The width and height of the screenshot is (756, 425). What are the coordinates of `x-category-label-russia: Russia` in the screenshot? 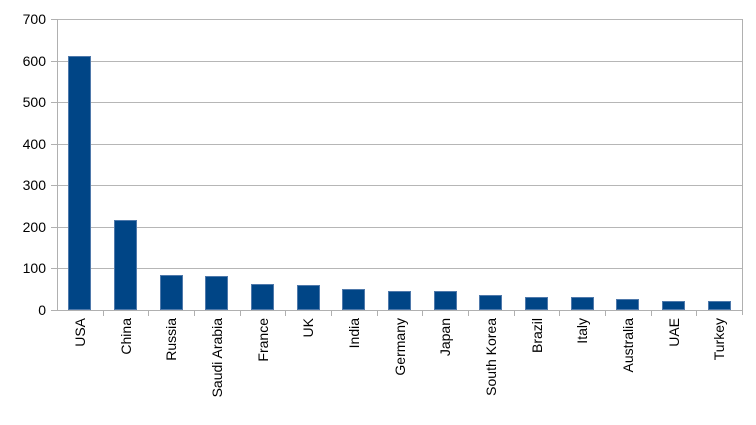 It's located at (171, 339).